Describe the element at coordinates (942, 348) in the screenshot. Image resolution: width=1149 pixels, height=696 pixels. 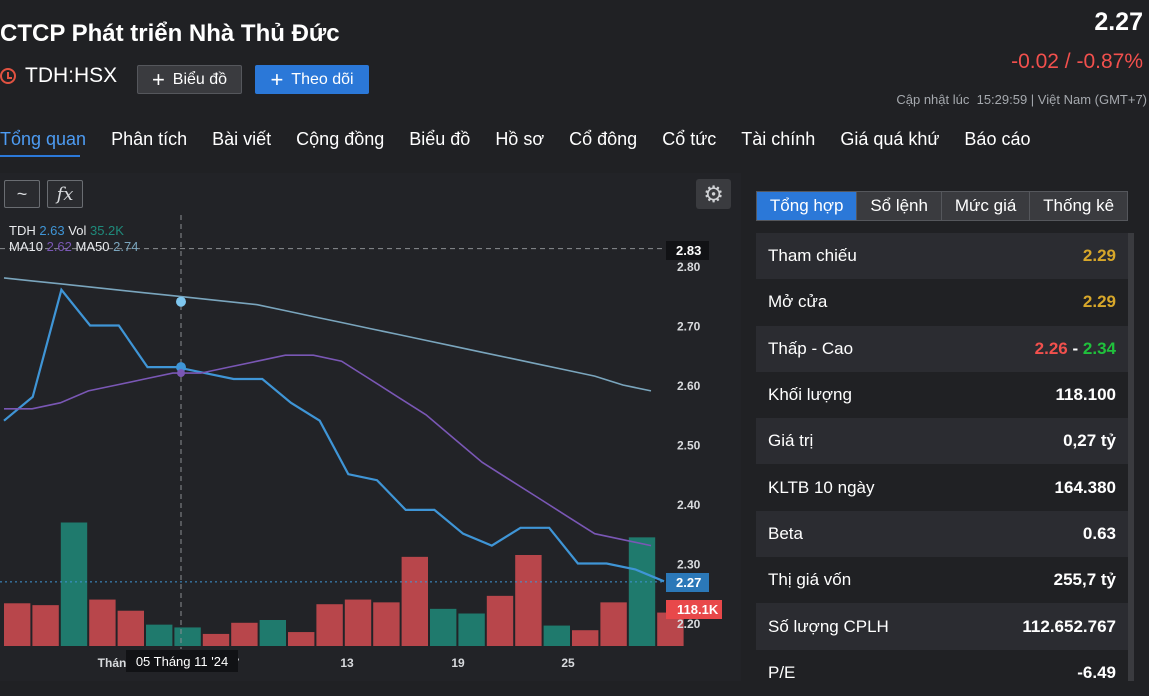
I see `stat-row-low-high: Thấp - Cao 2.26 - 2.34` at that location.